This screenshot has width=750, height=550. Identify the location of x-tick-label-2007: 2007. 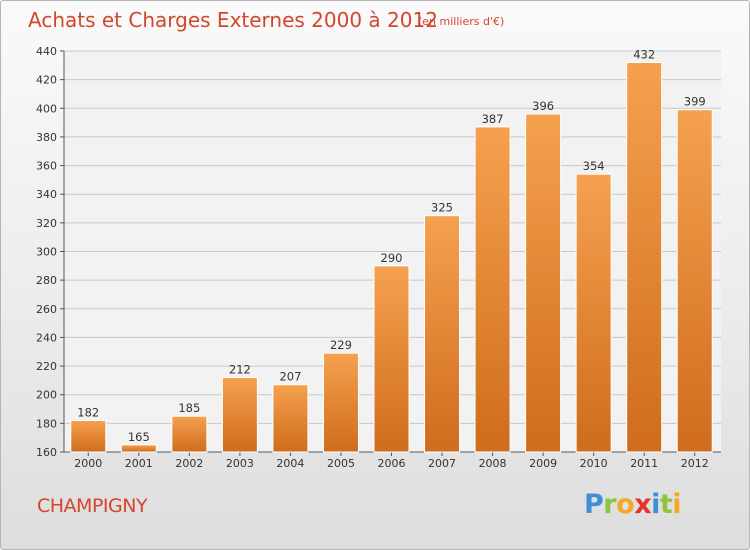
(442, 463).